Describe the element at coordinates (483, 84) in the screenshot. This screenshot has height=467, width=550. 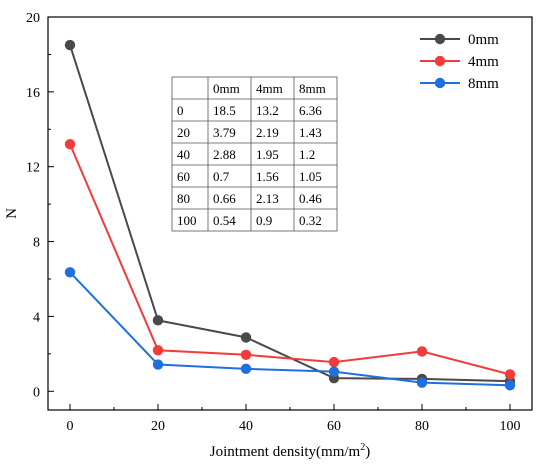
I see `legend-label-8mm: 8mm` at that location.